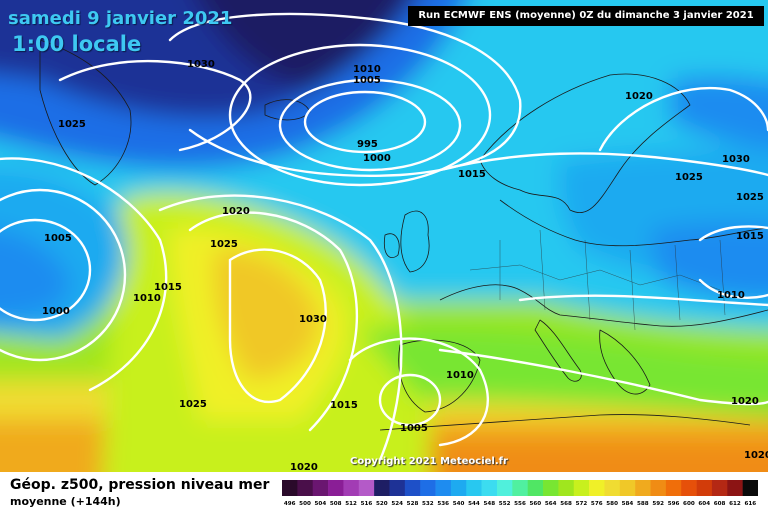 This screenshot has height=512, width=768. I want to click on legend-value: 560, so click(536, 504).